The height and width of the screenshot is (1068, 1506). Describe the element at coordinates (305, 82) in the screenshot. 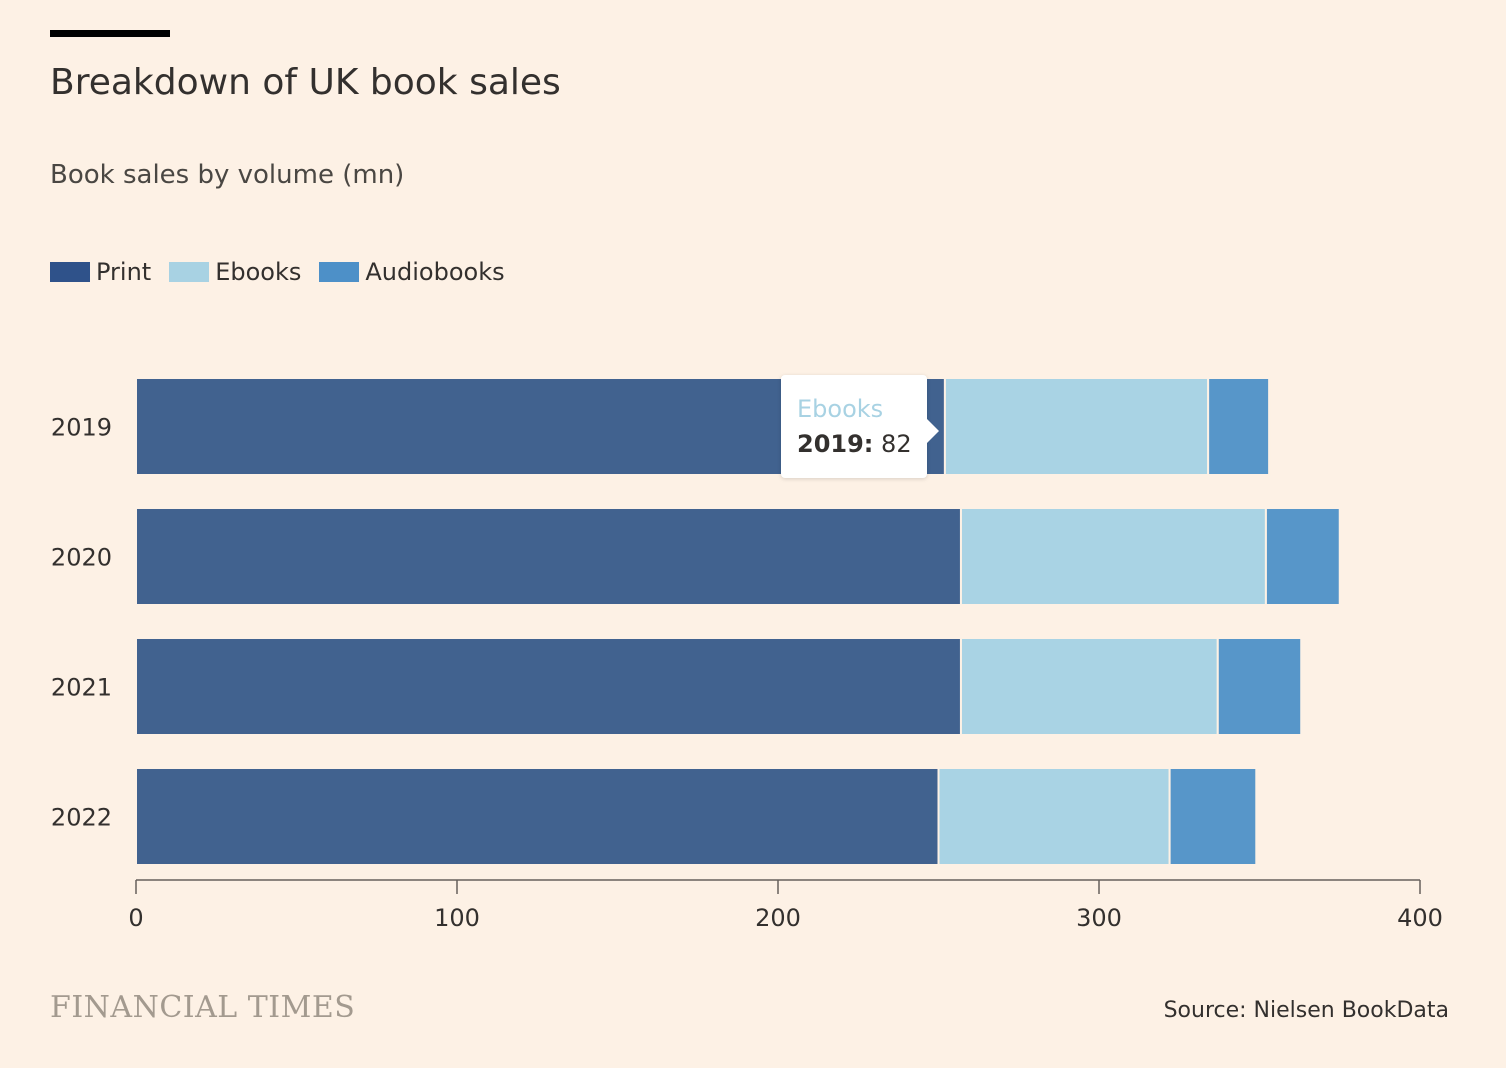

I see `chart-title: Breakdown of UK book sales` at that location.